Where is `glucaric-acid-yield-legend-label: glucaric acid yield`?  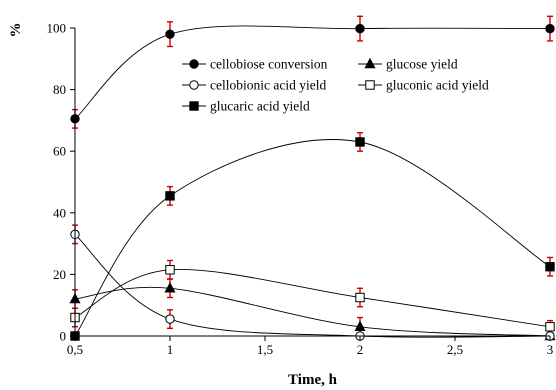 glucaric-acid-yield-legend-label: glucaric acid yield is located at coordinates (260, 106).